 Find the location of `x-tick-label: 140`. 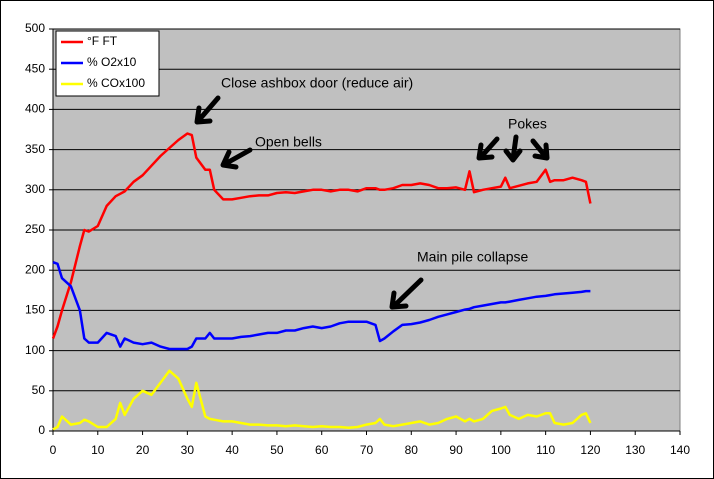

x-tick-label: 140 is located at coordinates (680, 450).